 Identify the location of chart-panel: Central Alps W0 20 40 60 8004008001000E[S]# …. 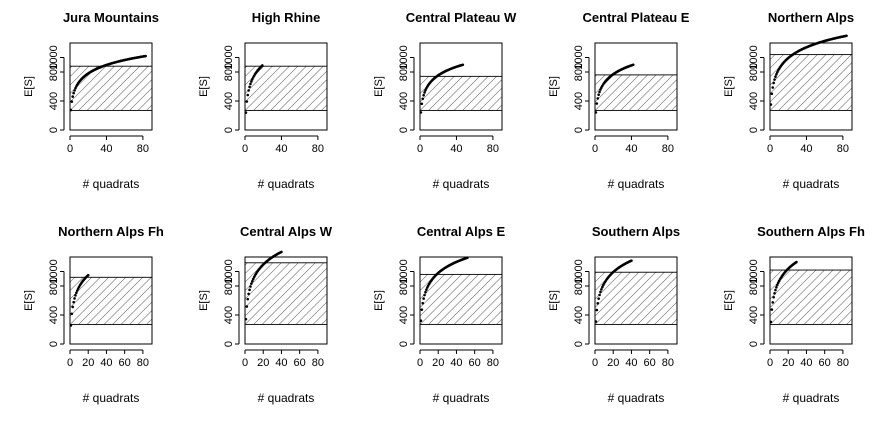
(265, 314).